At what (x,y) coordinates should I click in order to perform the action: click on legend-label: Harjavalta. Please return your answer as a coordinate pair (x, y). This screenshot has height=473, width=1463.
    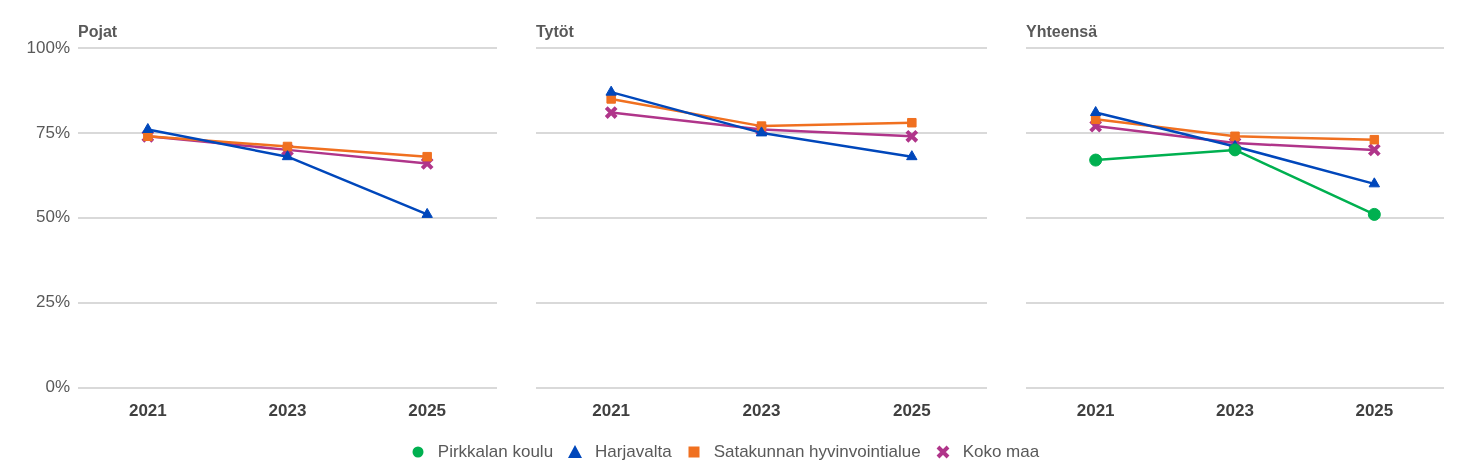
    Looking at the image, I should click on (633, 452).